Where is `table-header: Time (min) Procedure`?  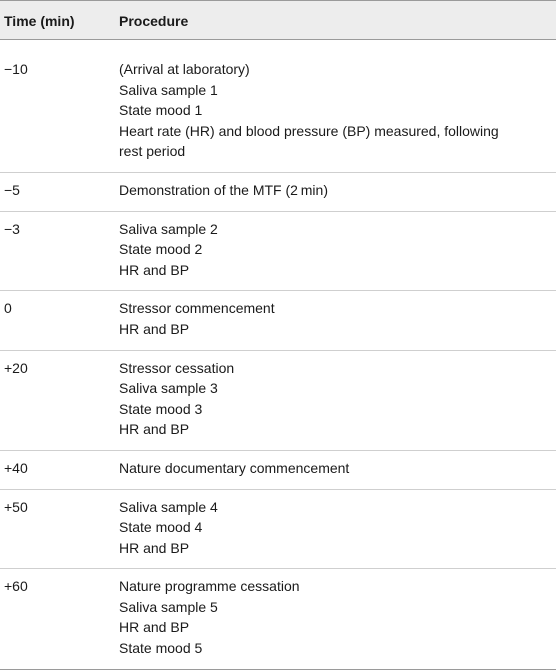 table-header: Time (min) Procedure is located at coordinates (278, 20).